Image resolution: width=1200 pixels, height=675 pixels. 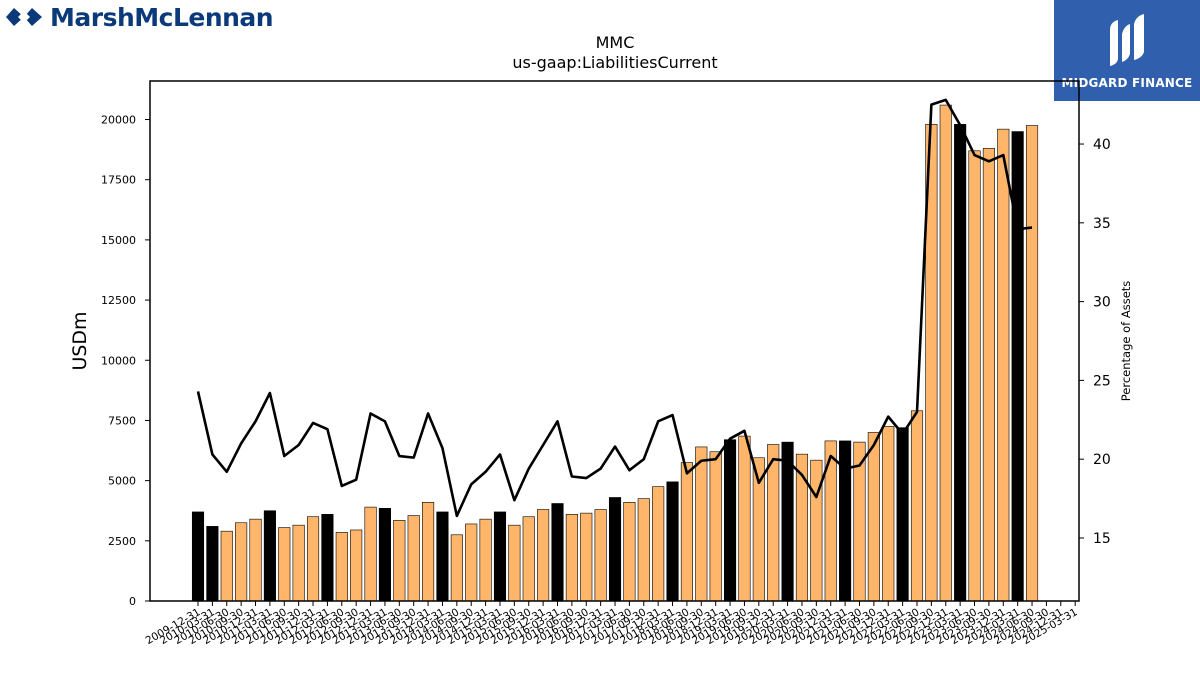 I want to click on y2-tick-label-4: 35, so click(x=1102, y=224).